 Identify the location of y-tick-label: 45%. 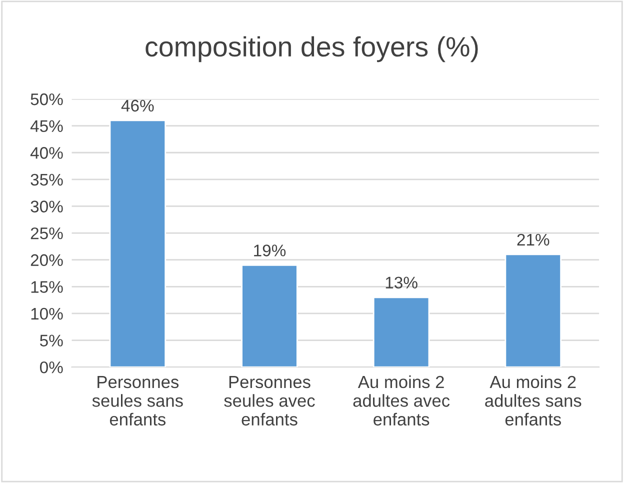
(46, 126).